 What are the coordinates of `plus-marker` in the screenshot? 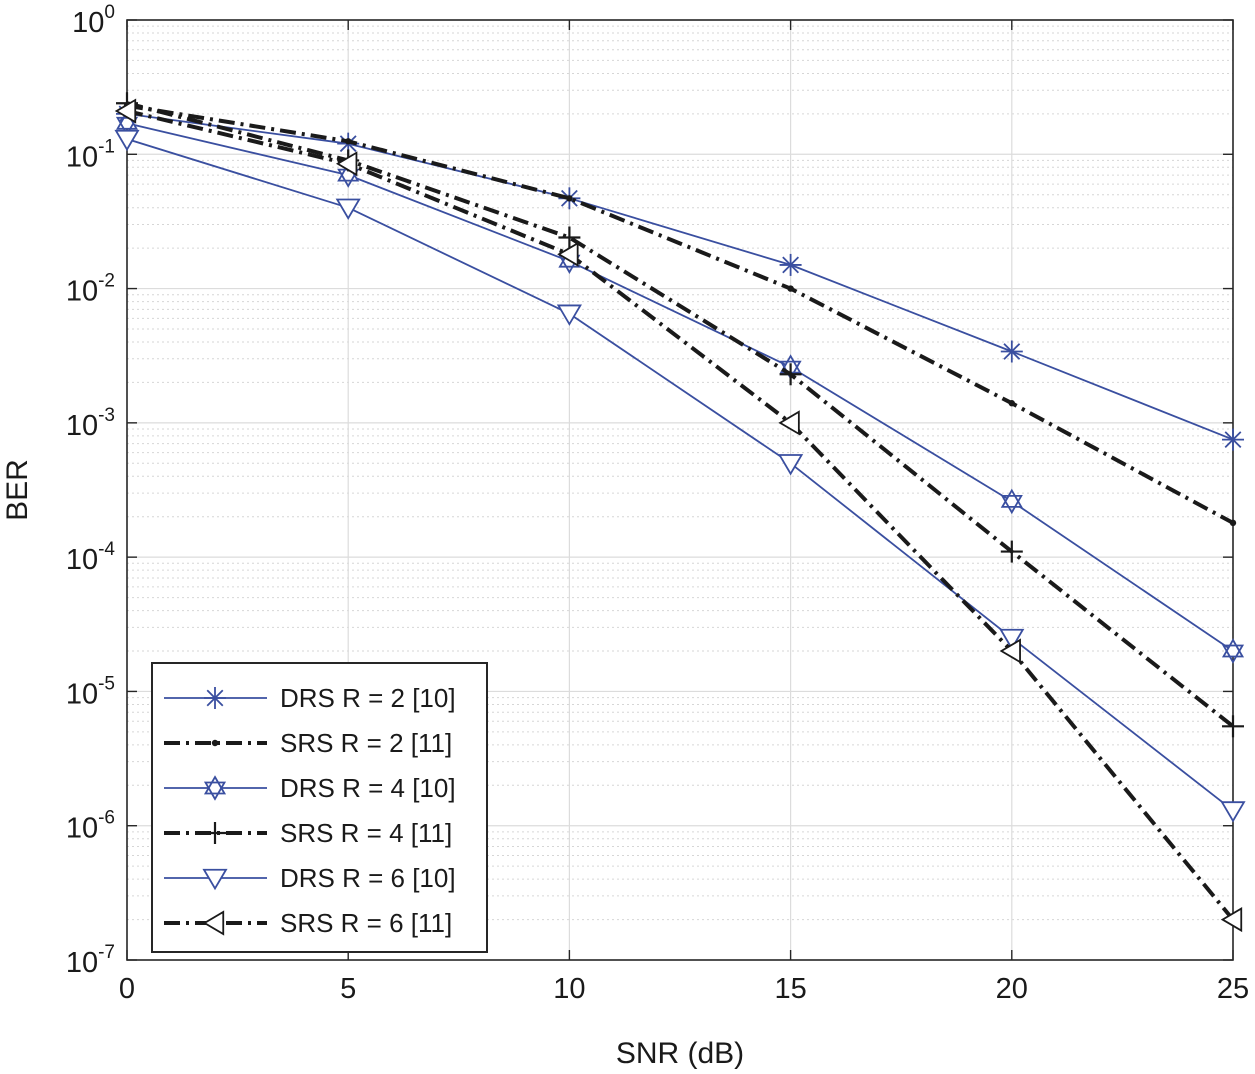 It's located at (215, 833).